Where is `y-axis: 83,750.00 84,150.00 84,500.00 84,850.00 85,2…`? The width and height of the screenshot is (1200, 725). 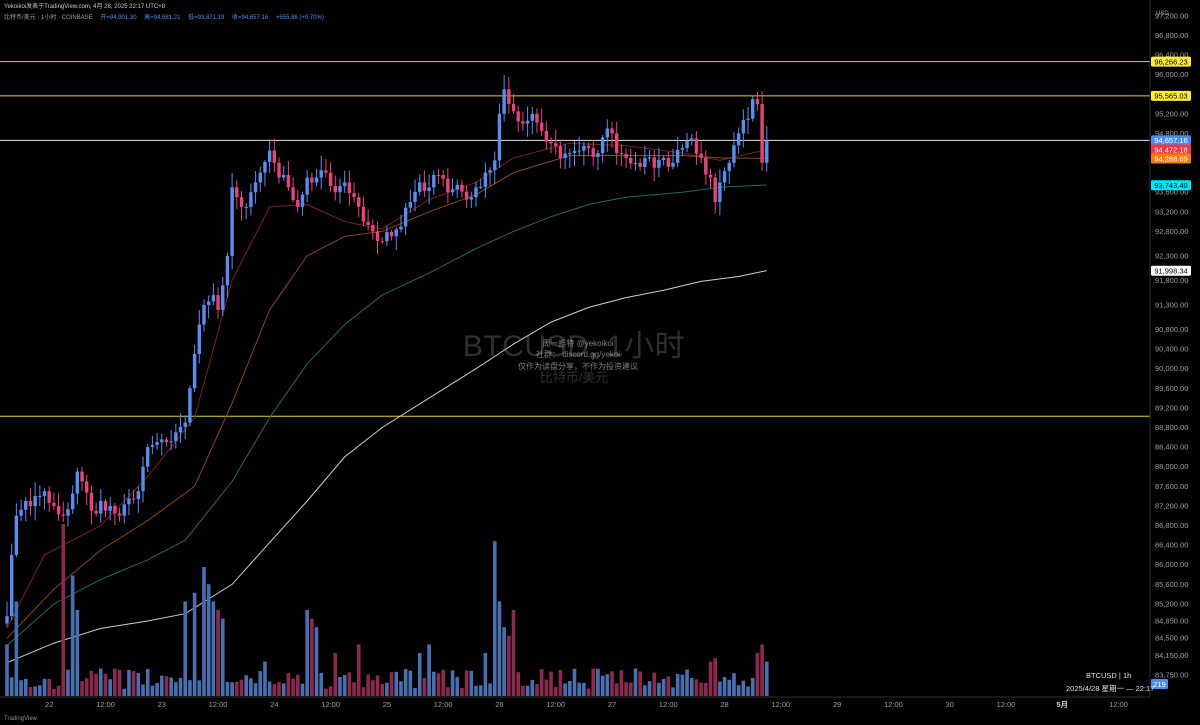
y-axis: 83,750.00 84,150.00 84,500.00 84,850.00 85,2… is located at coordinates (1171, 345).